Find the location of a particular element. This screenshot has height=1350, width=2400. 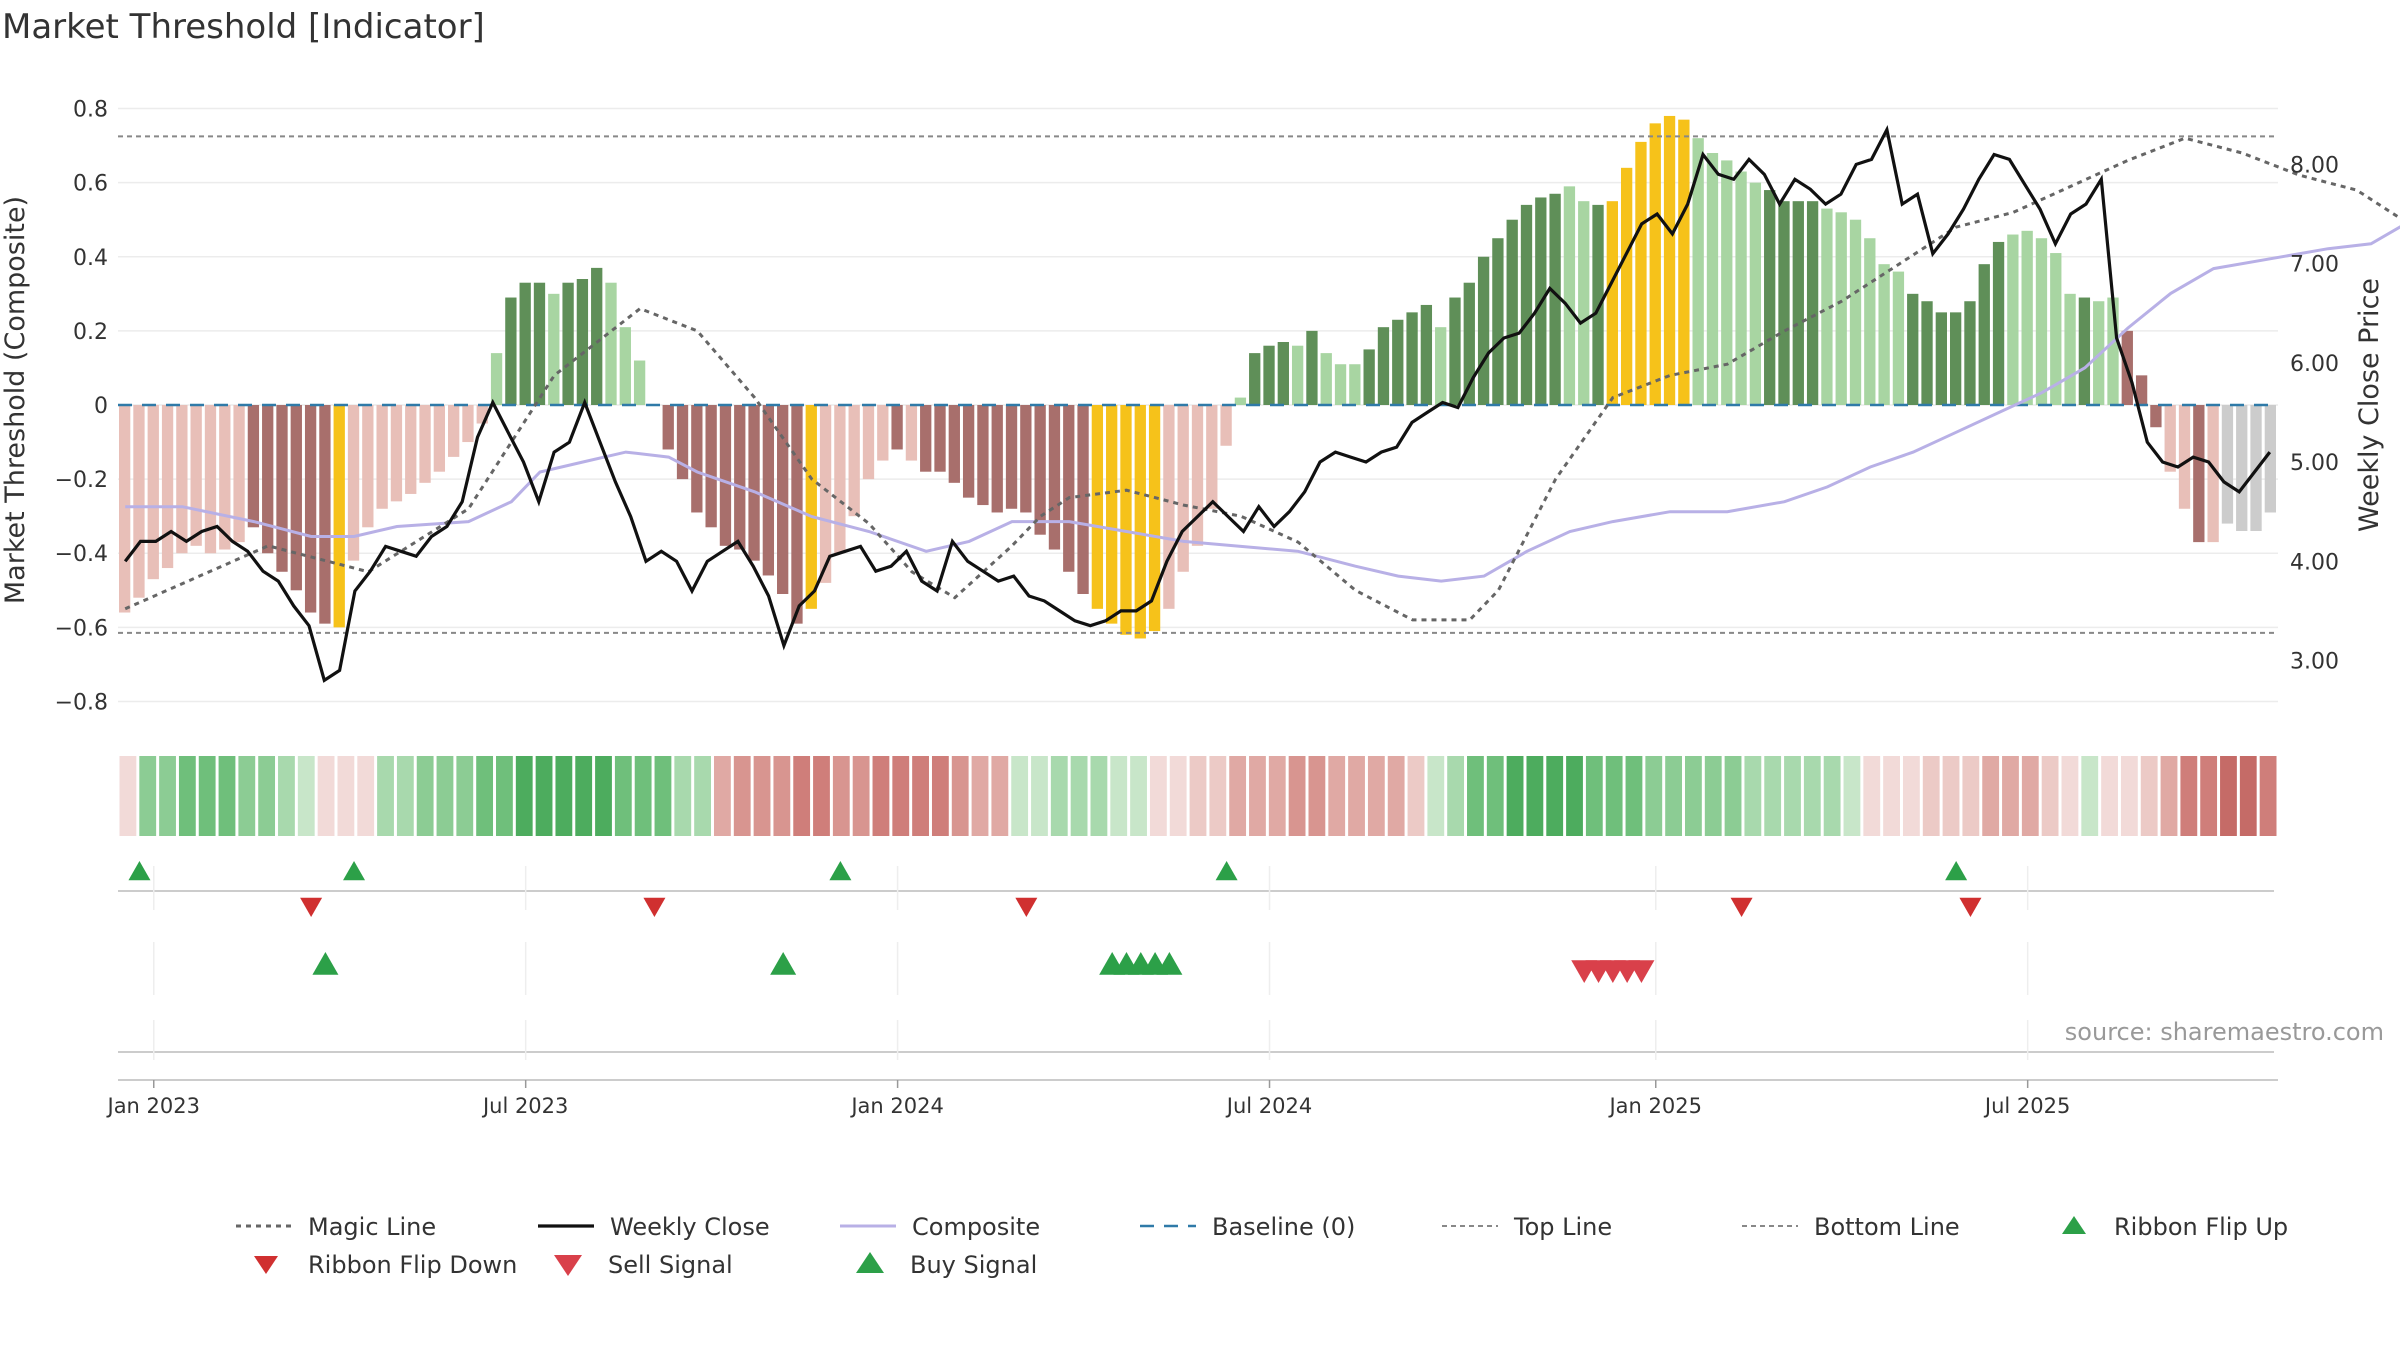

y-left-tick-label: −0.8 is located at coordinates (81, 702).